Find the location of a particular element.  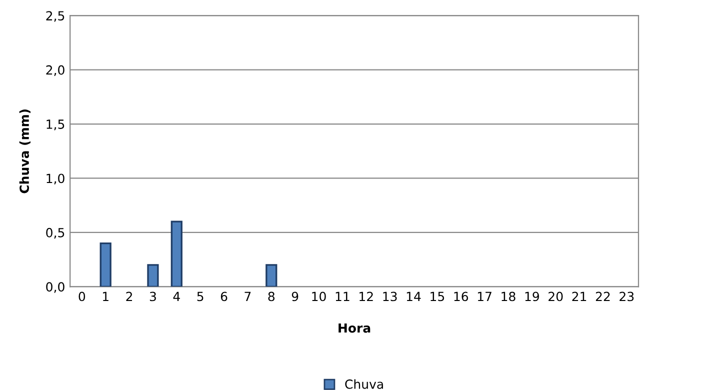

x-tick-label: 5 is located at coordinates (200, 297).